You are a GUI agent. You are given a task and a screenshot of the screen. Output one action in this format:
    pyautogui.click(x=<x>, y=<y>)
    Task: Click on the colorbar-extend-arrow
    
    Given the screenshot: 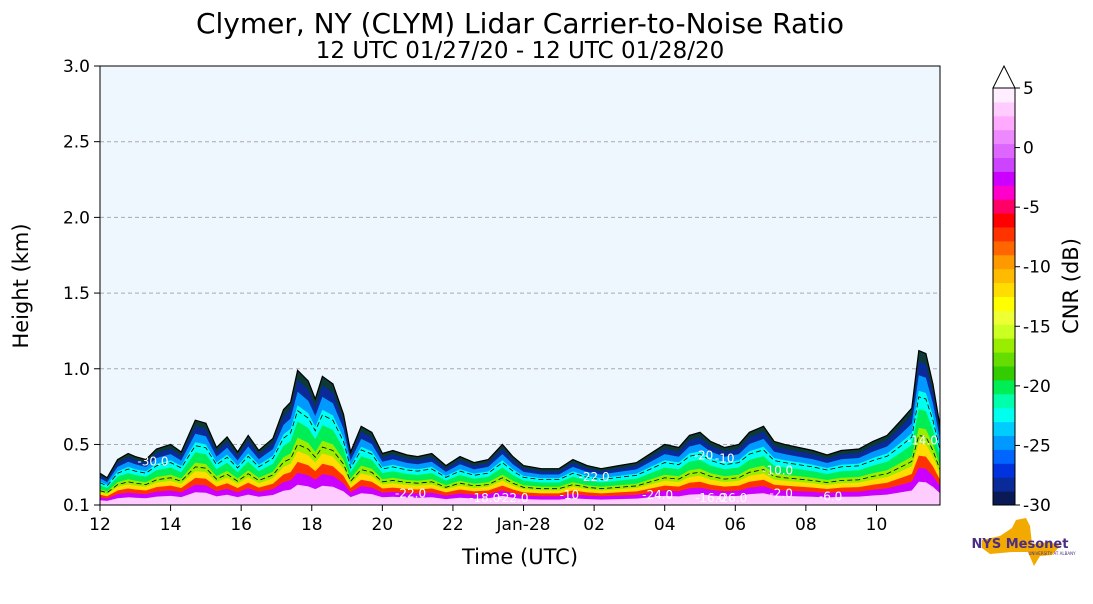 What is the action you would take?
    pyautogui.click(x=1004, y=76)
    